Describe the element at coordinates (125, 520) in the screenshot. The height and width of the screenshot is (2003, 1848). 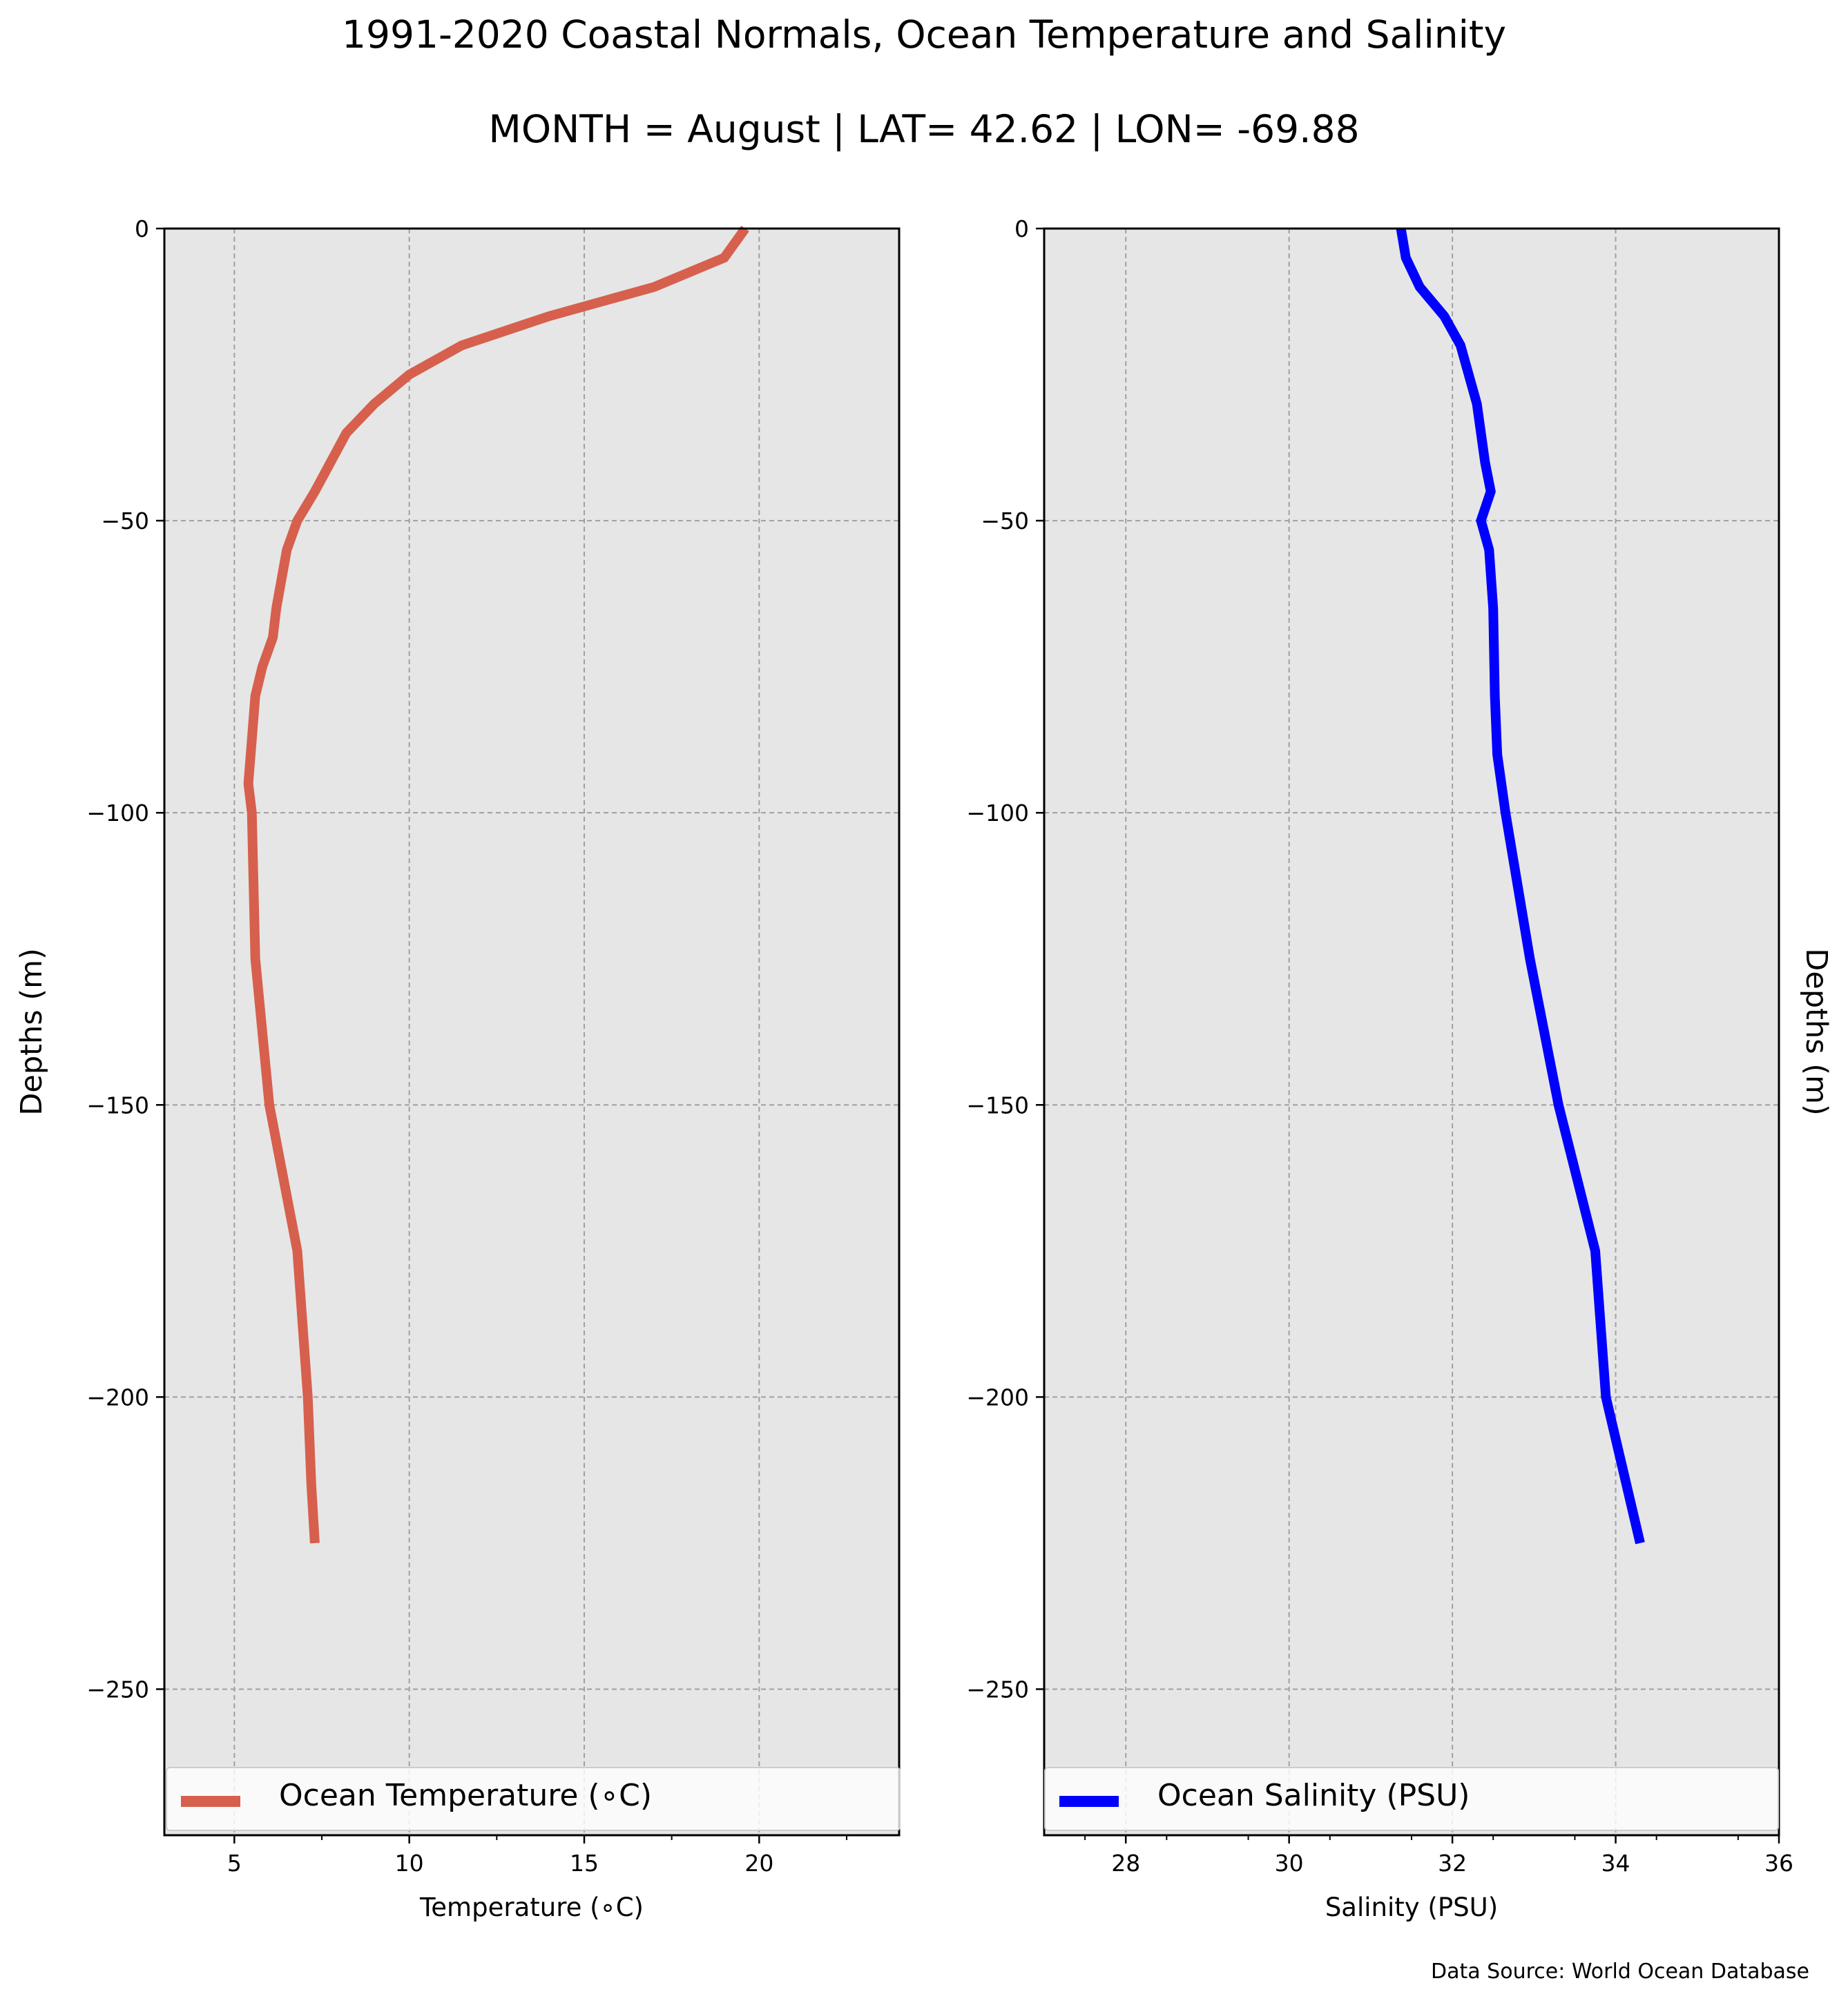
I see `temperature-ytick-label: −50` at that location.